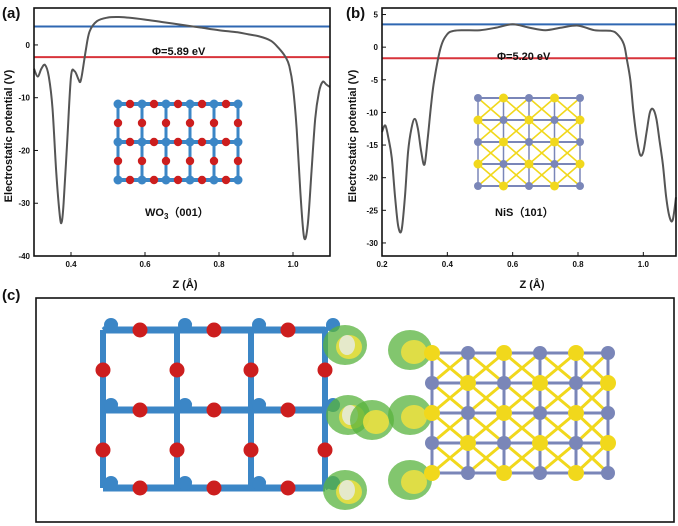 The width and height of the screenshot is (678, 526). I want to click on chart-a-xlabel: Z (Å), so click(184, 284).